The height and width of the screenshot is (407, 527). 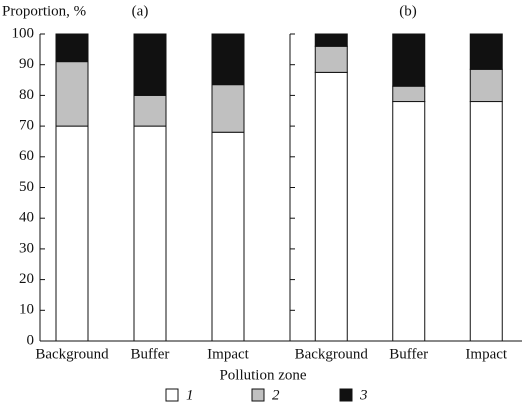 I want to click on y-tick-label: 50, so click(x=26, y=187).